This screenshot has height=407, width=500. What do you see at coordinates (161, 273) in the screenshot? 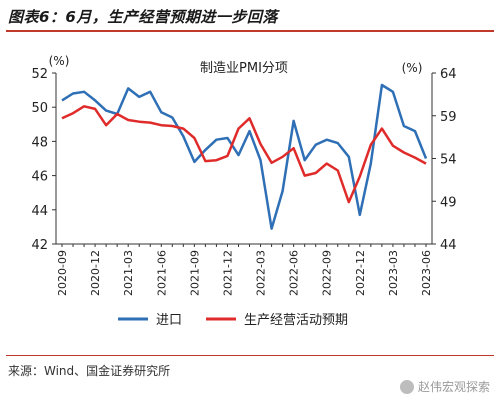
I see `x-tick-label: 2021-06` at bounding box center [161, 273].